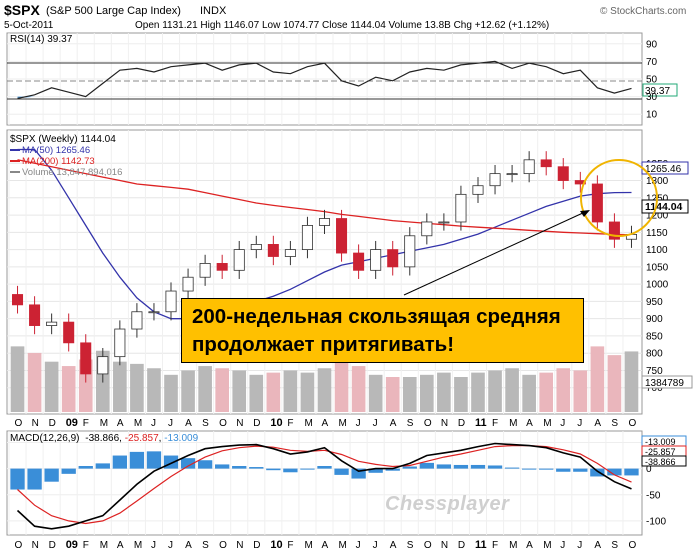 The image size is (697, 556). What do you see at coordinates (86, 545) in the screenshot?
I see `month-label: F` at bounding box center [86, 545].